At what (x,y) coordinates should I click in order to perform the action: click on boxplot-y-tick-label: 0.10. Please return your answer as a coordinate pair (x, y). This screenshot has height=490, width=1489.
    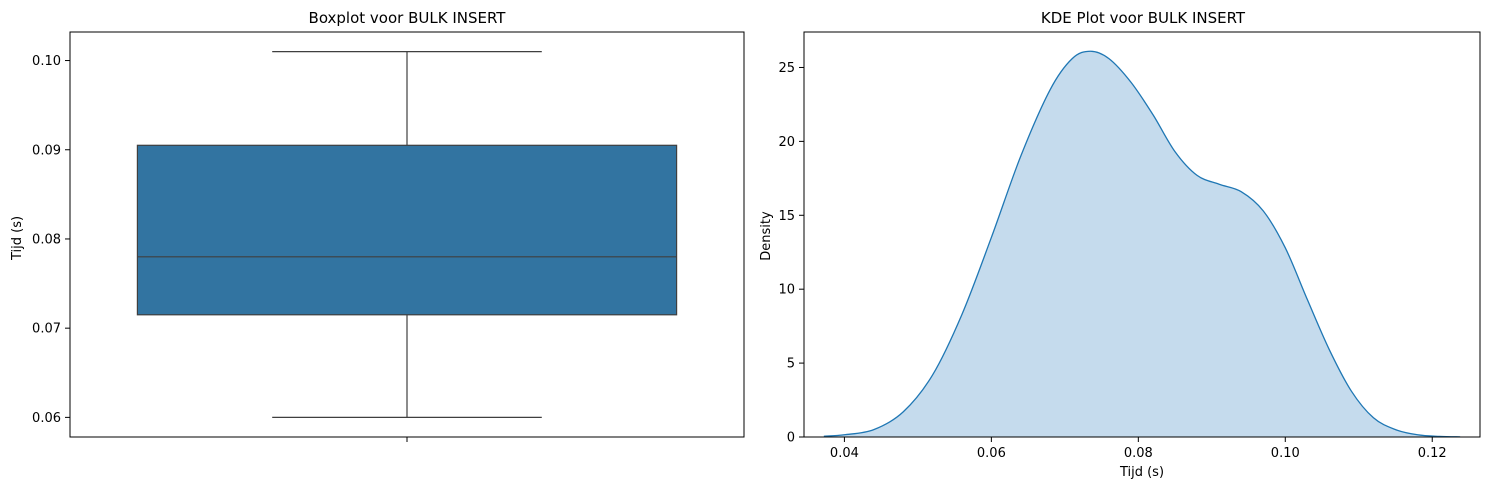
    Looking at the image, I should click on (46, 61).